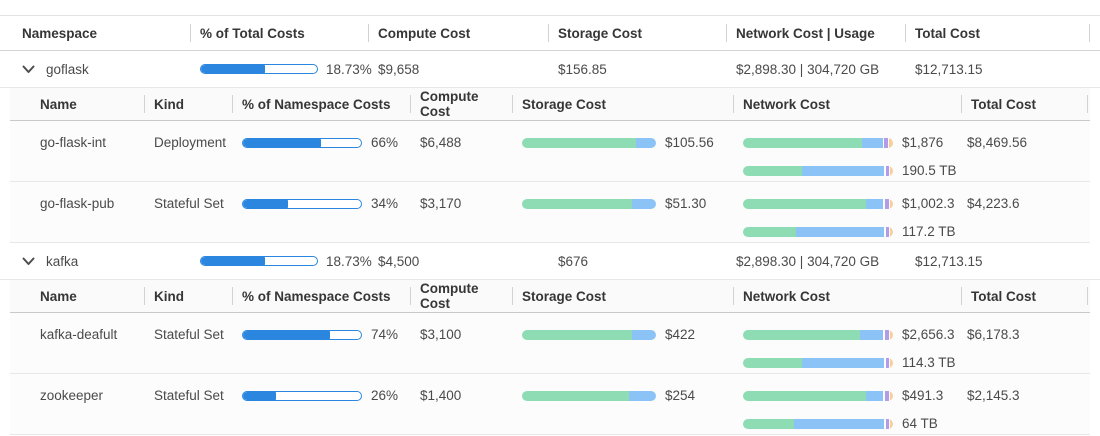 Image resolution: width=1100 pixels, height=436 pixels. Describe the element at coordinates (188, 151) in the screenshot. I see `workload-kind-cell: Deployment` at that location.